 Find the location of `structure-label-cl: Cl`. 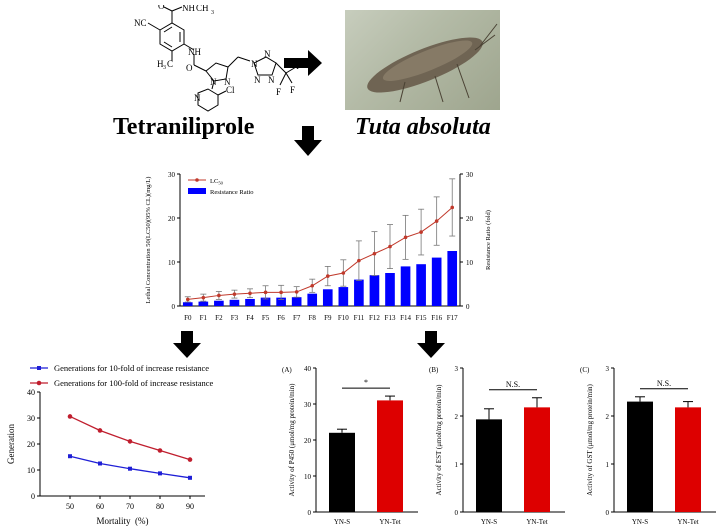

structure-label-cl: Cl is located at coordinates (230, 90).